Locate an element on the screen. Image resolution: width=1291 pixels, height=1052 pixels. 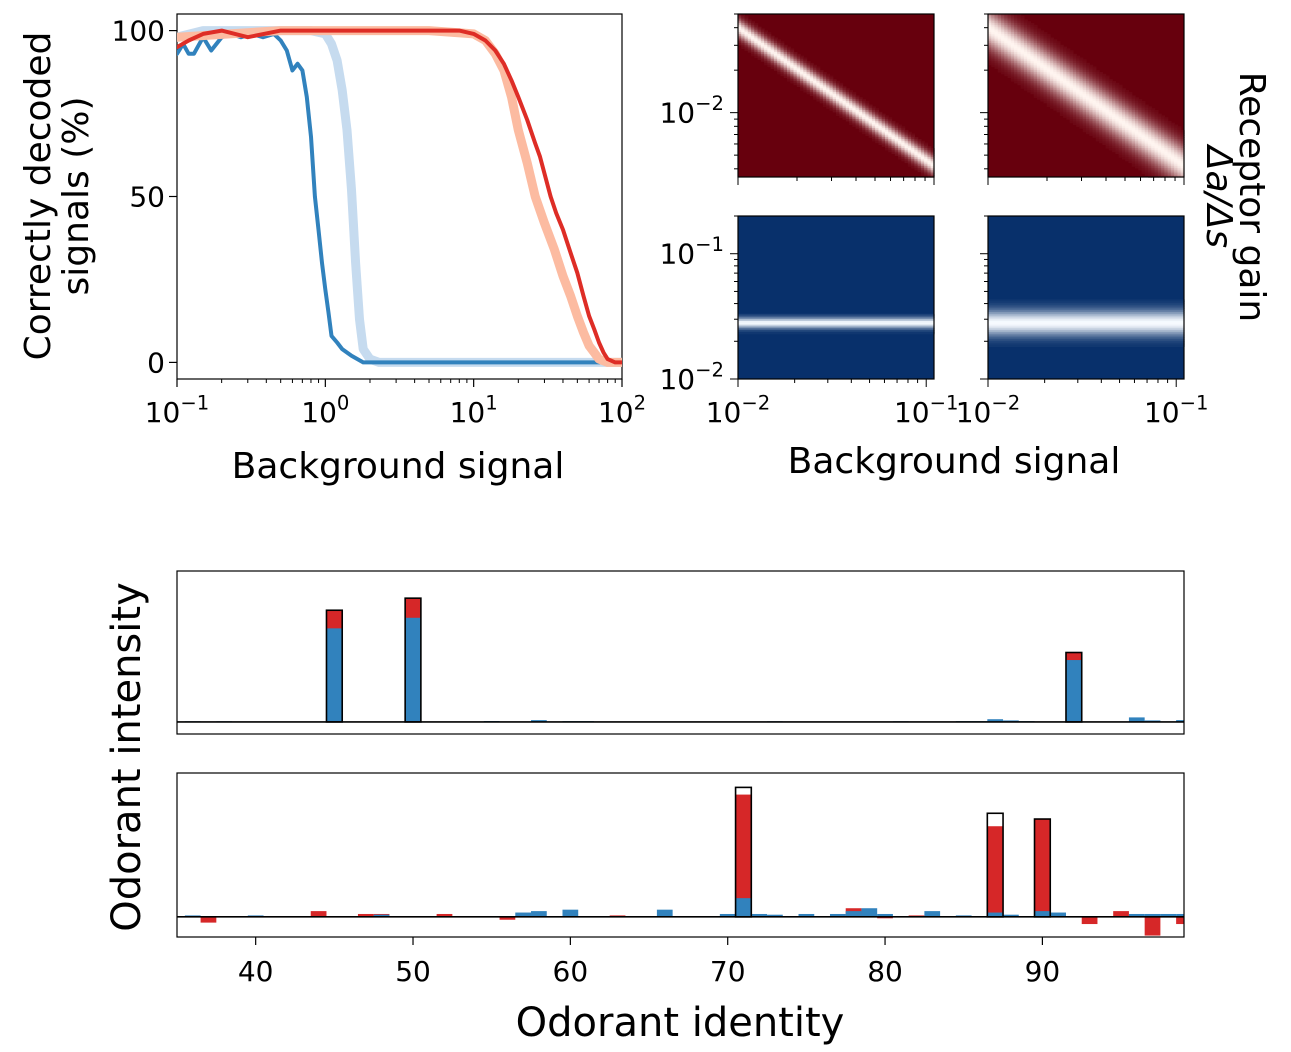
line-chart-ylabel-line1: Correctly decoded is located at coordinates (38, 196).